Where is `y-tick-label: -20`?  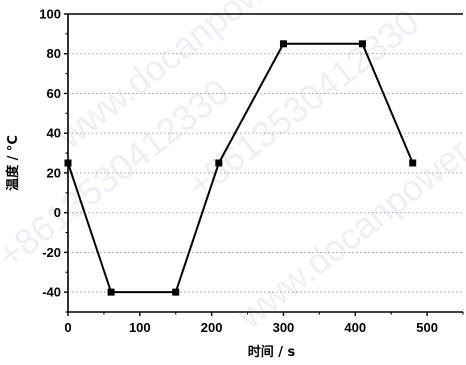
y-tick-label: -20 is located at coordinates (51, 252).